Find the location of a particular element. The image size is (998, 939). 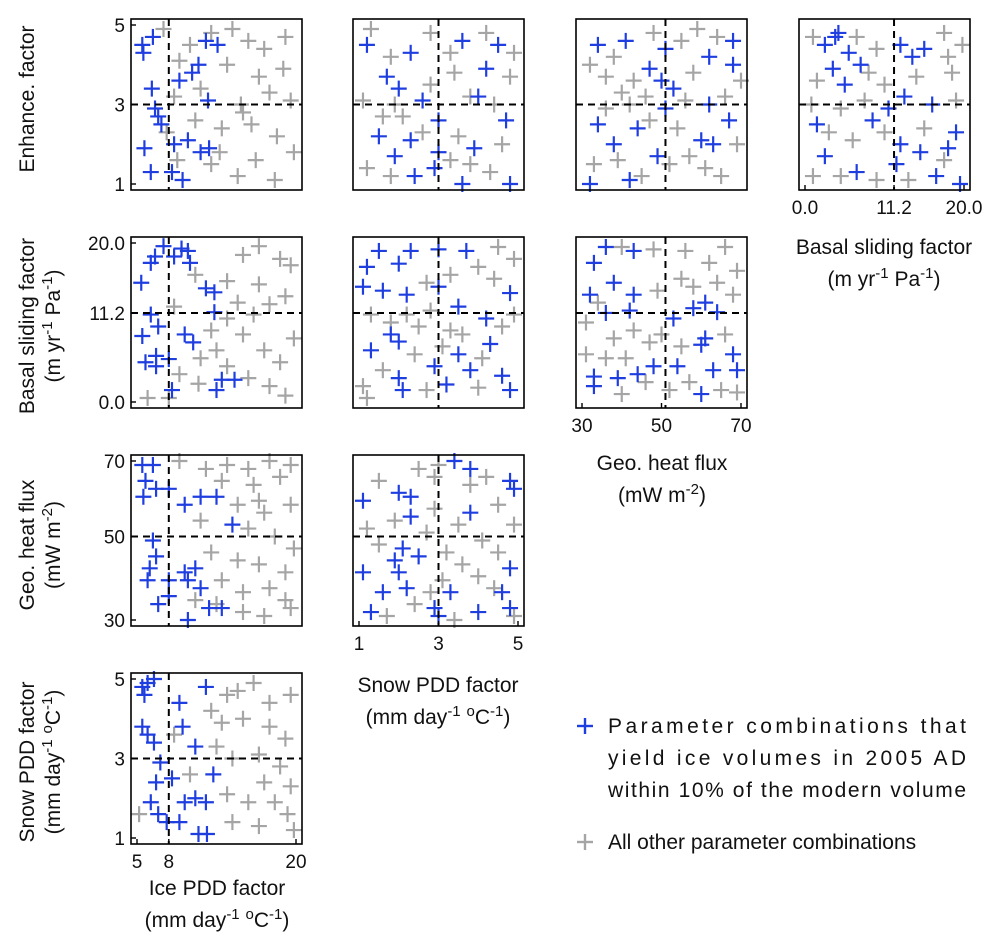

panel-basal_sliding-vs-snow_pdd is located at coordinates (438, 322).